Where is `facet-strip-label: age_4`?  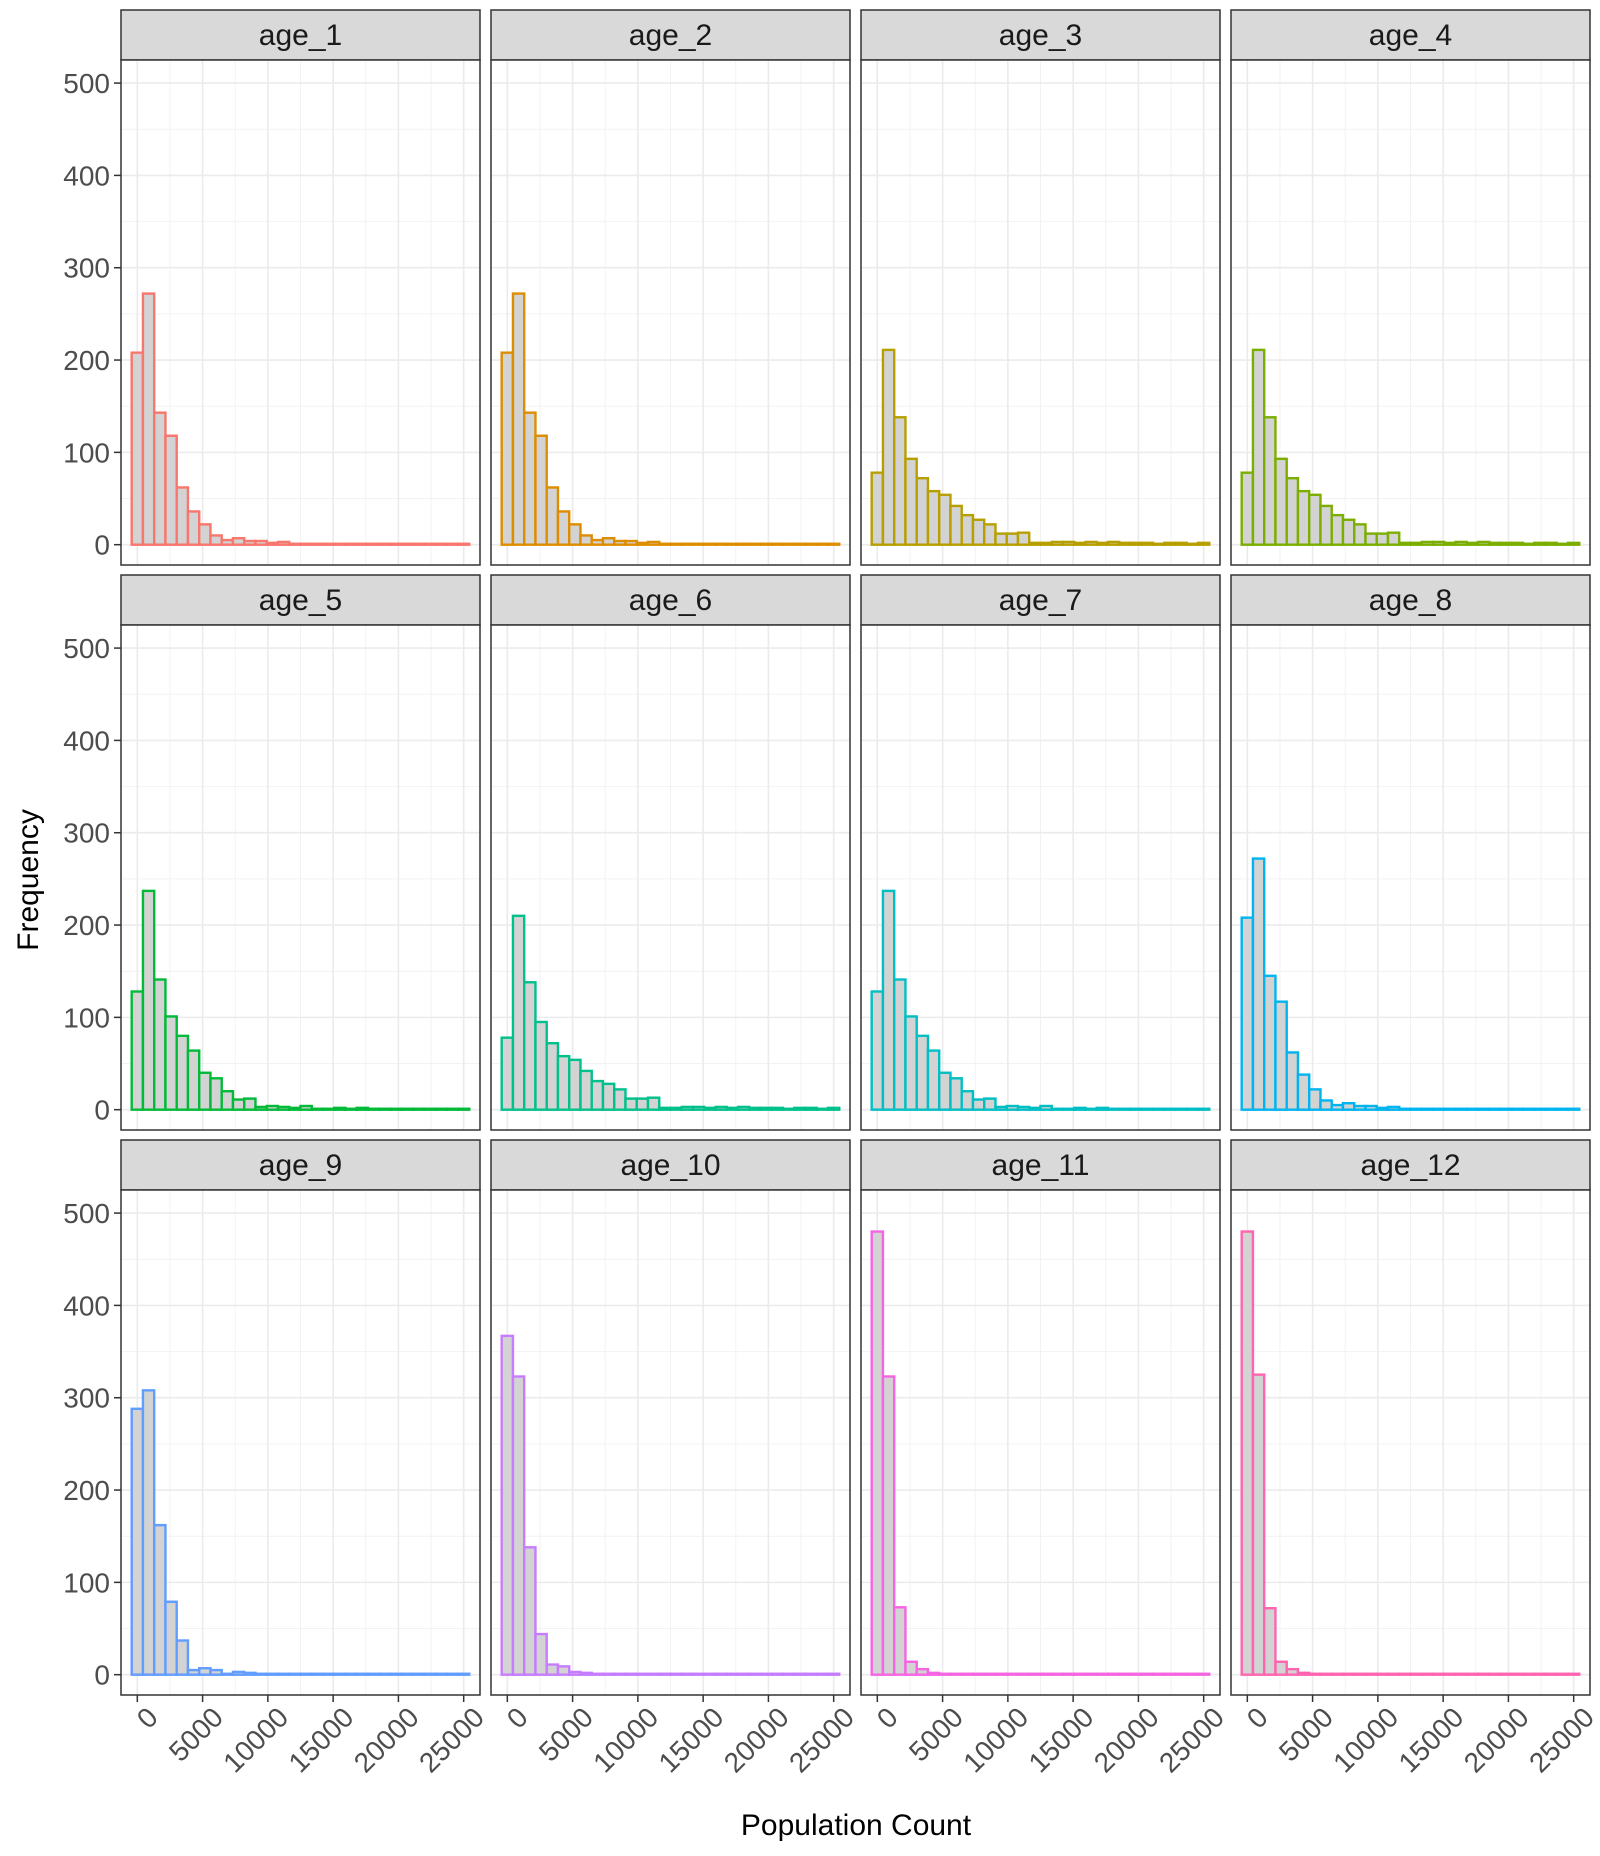 facet-strip-label: age_4 is located at coordinates (1410, 35).